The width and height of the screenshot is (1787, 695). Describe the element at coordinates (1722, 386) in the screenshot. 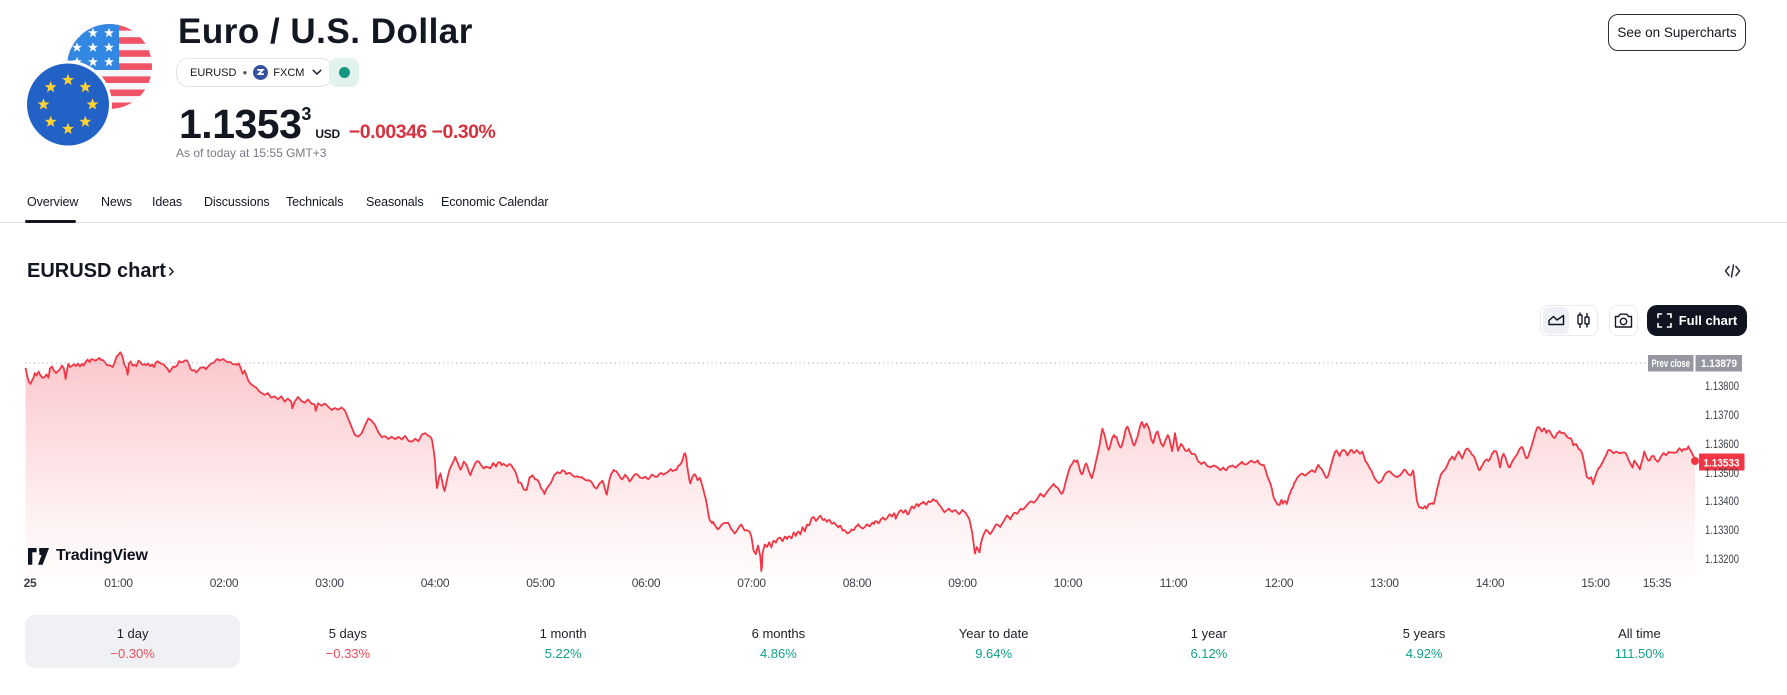

I see `svg-text: 1.13800` at that location.